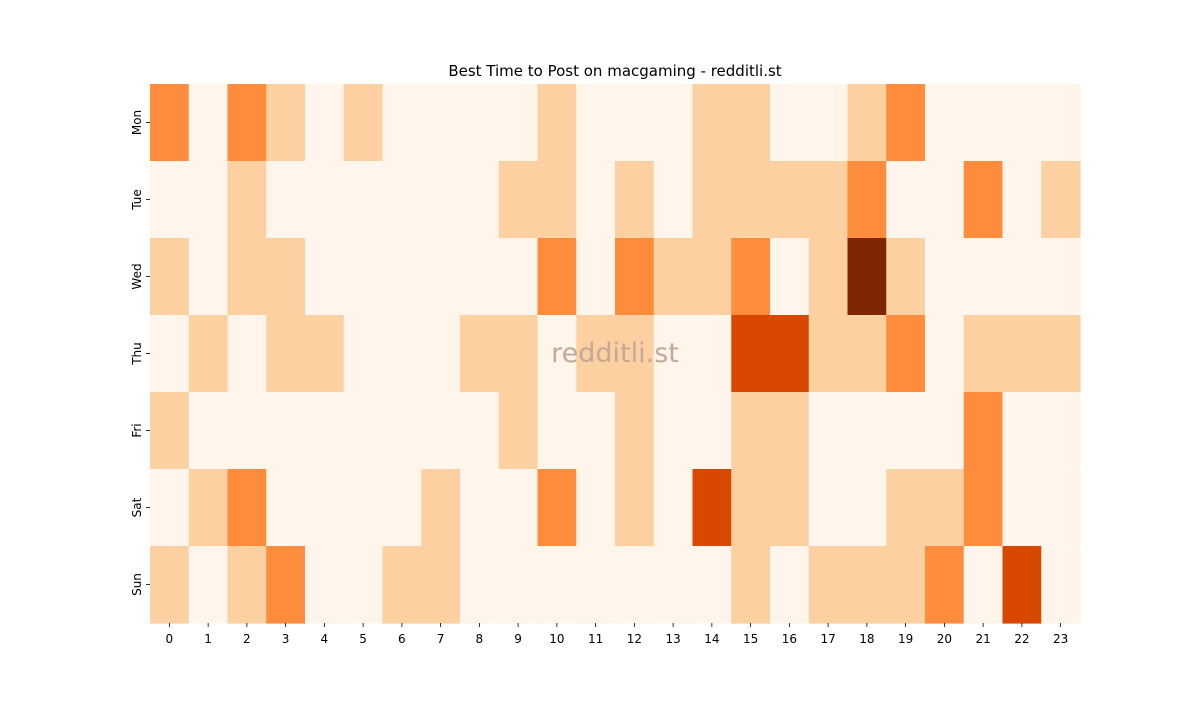 This screenshot has width=1200, height=705. Describe the element at coordinates (944, 639) in the screenshot. I see `x-tick-label: 20` at that location.